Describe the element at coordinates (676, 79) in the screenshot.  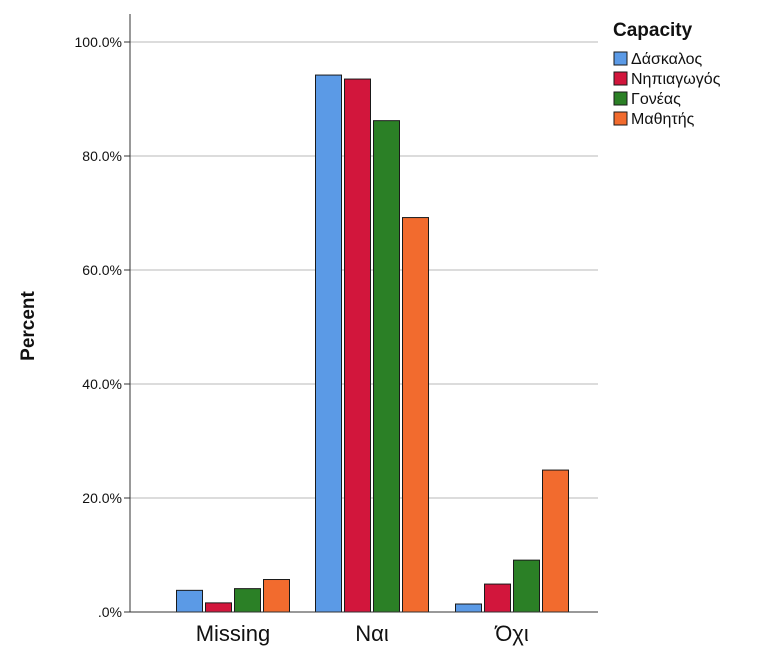
I see `legend-label: Νηπιαγωγός` at that location.